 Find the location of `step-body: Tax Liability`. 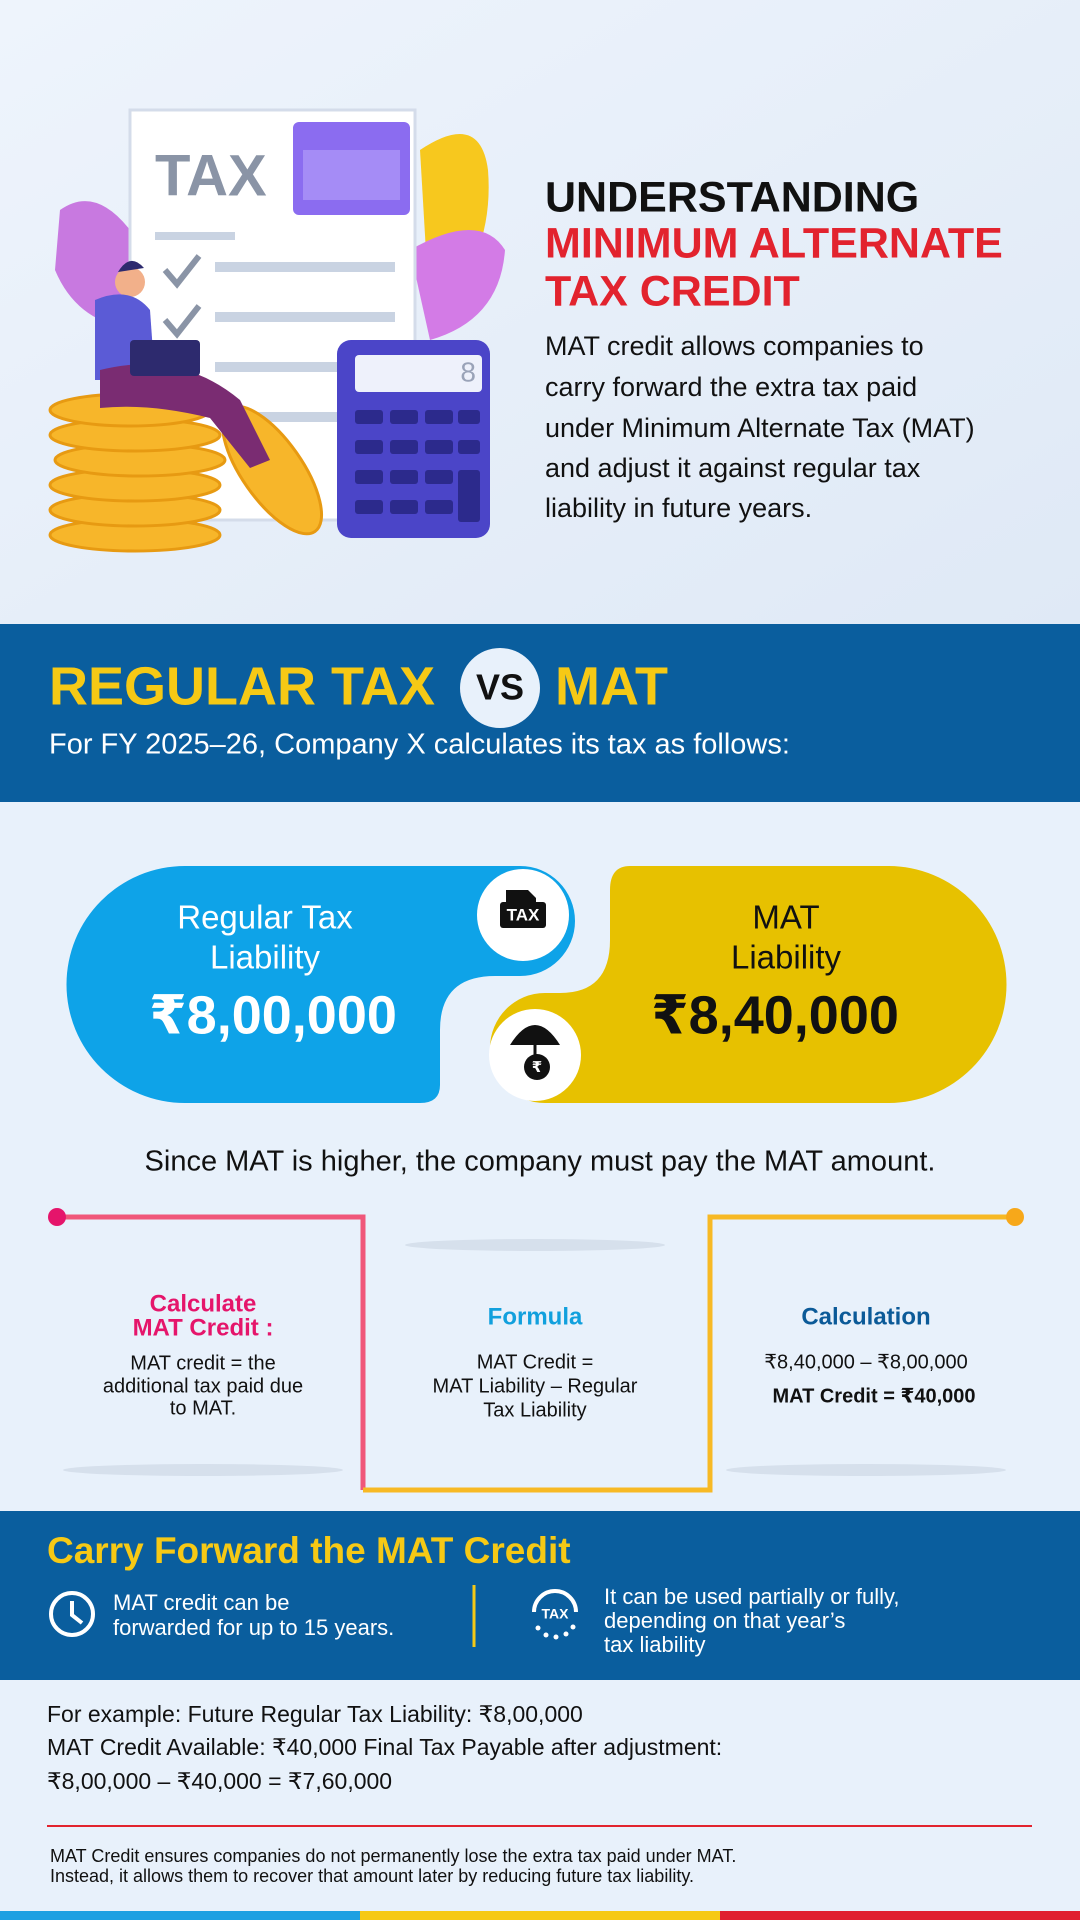

step-body: Tax Liability is located at coordinates (534, 1410).